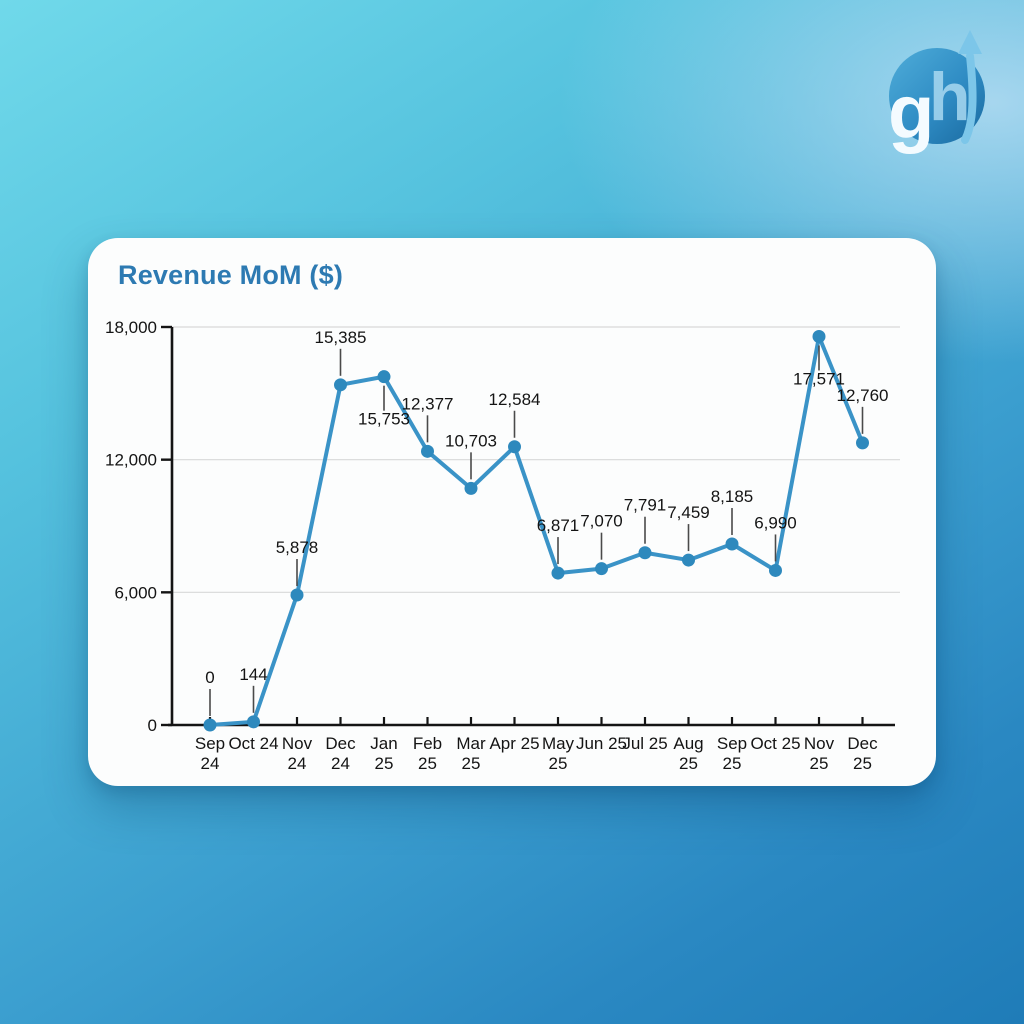 This screenshot has height=1024, width=1024. Describe the element at coordinates (819, 378) in the screenshot. I see `data-point-label: 17,571` at that location.